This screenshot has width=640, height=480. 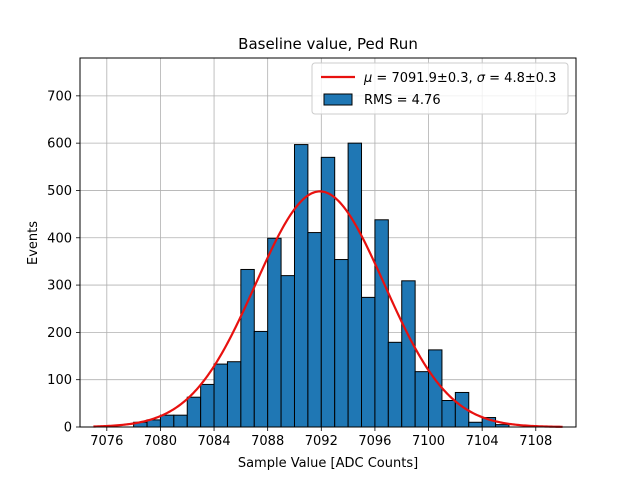 What do you see at coordinates (428, 441) in the screenshot?
I see `x-tick-label: 7100` at bounding box center [428, 441].